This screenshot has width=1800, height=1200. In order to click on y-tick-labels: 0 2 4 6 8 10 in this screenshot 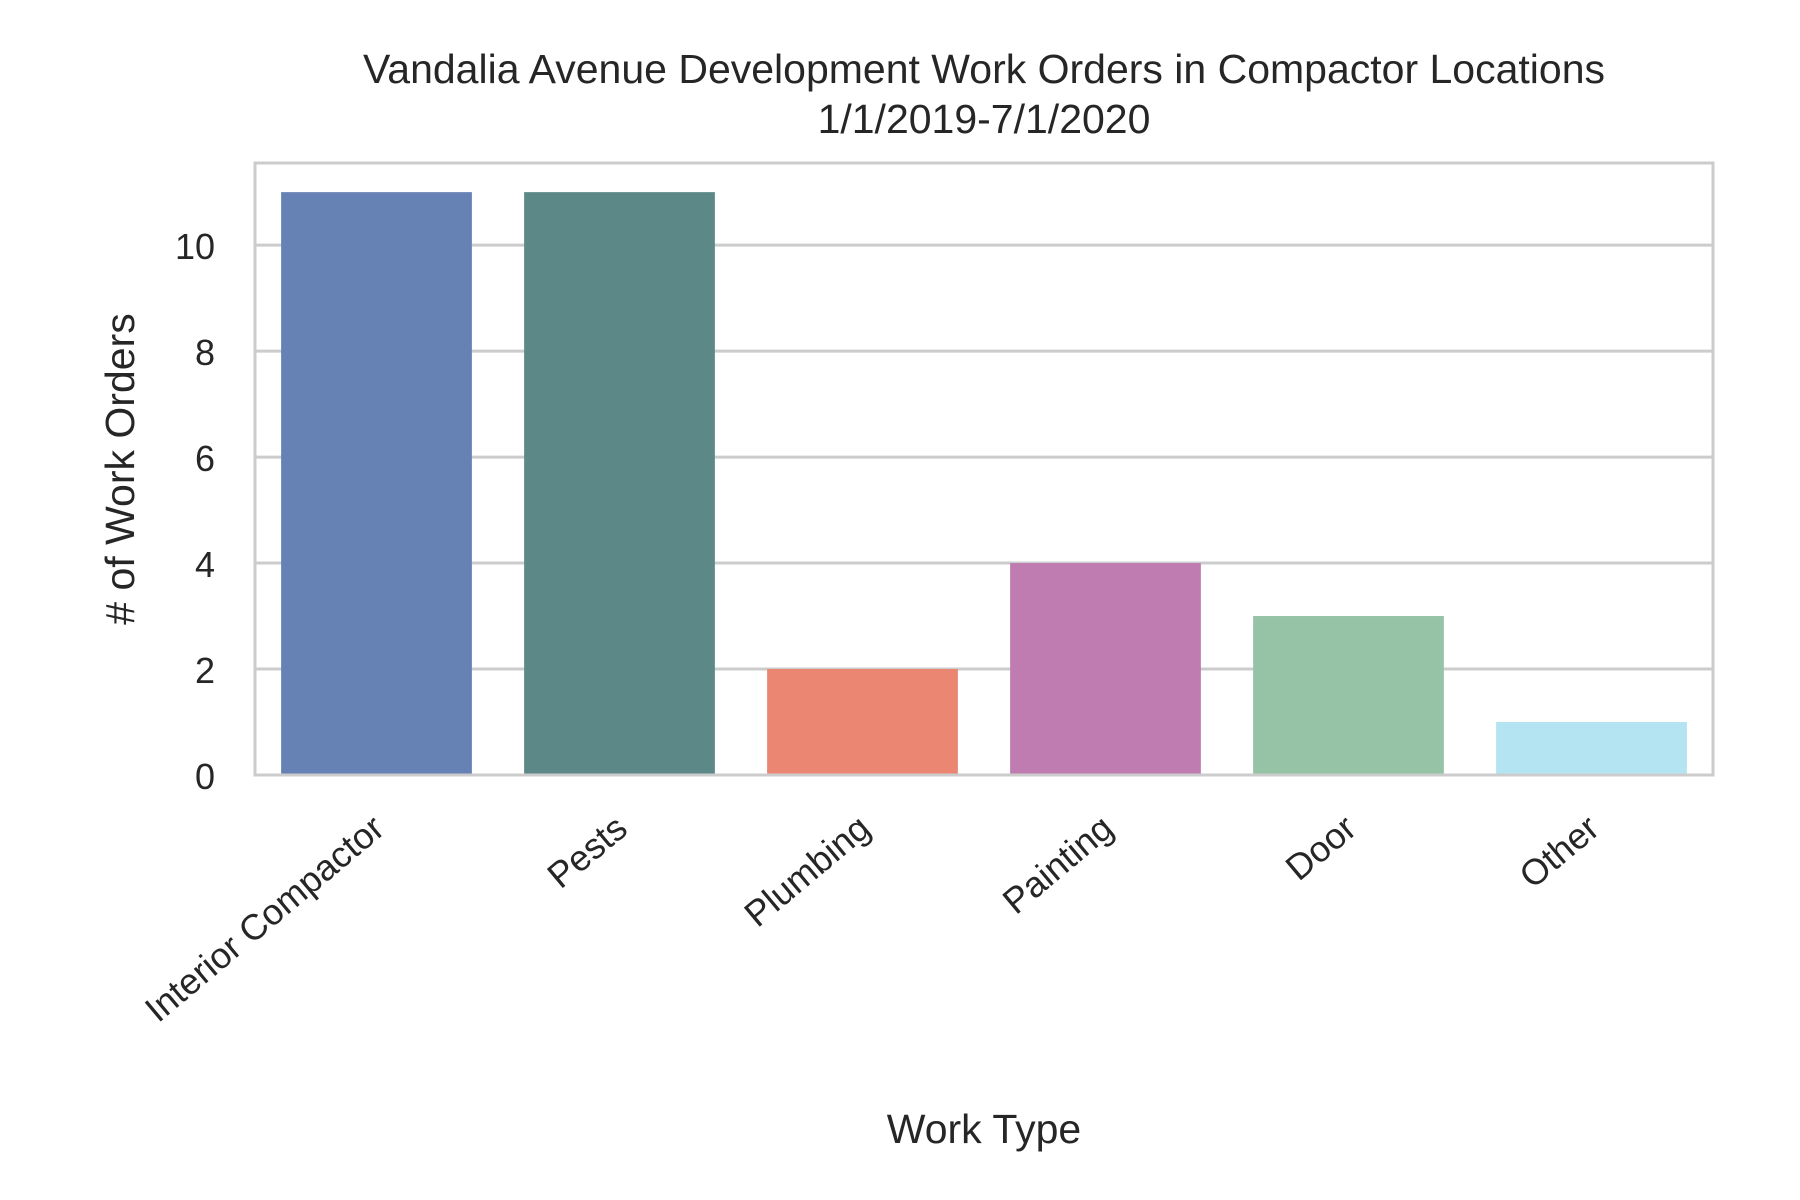, I will do `click(195, 511)`.